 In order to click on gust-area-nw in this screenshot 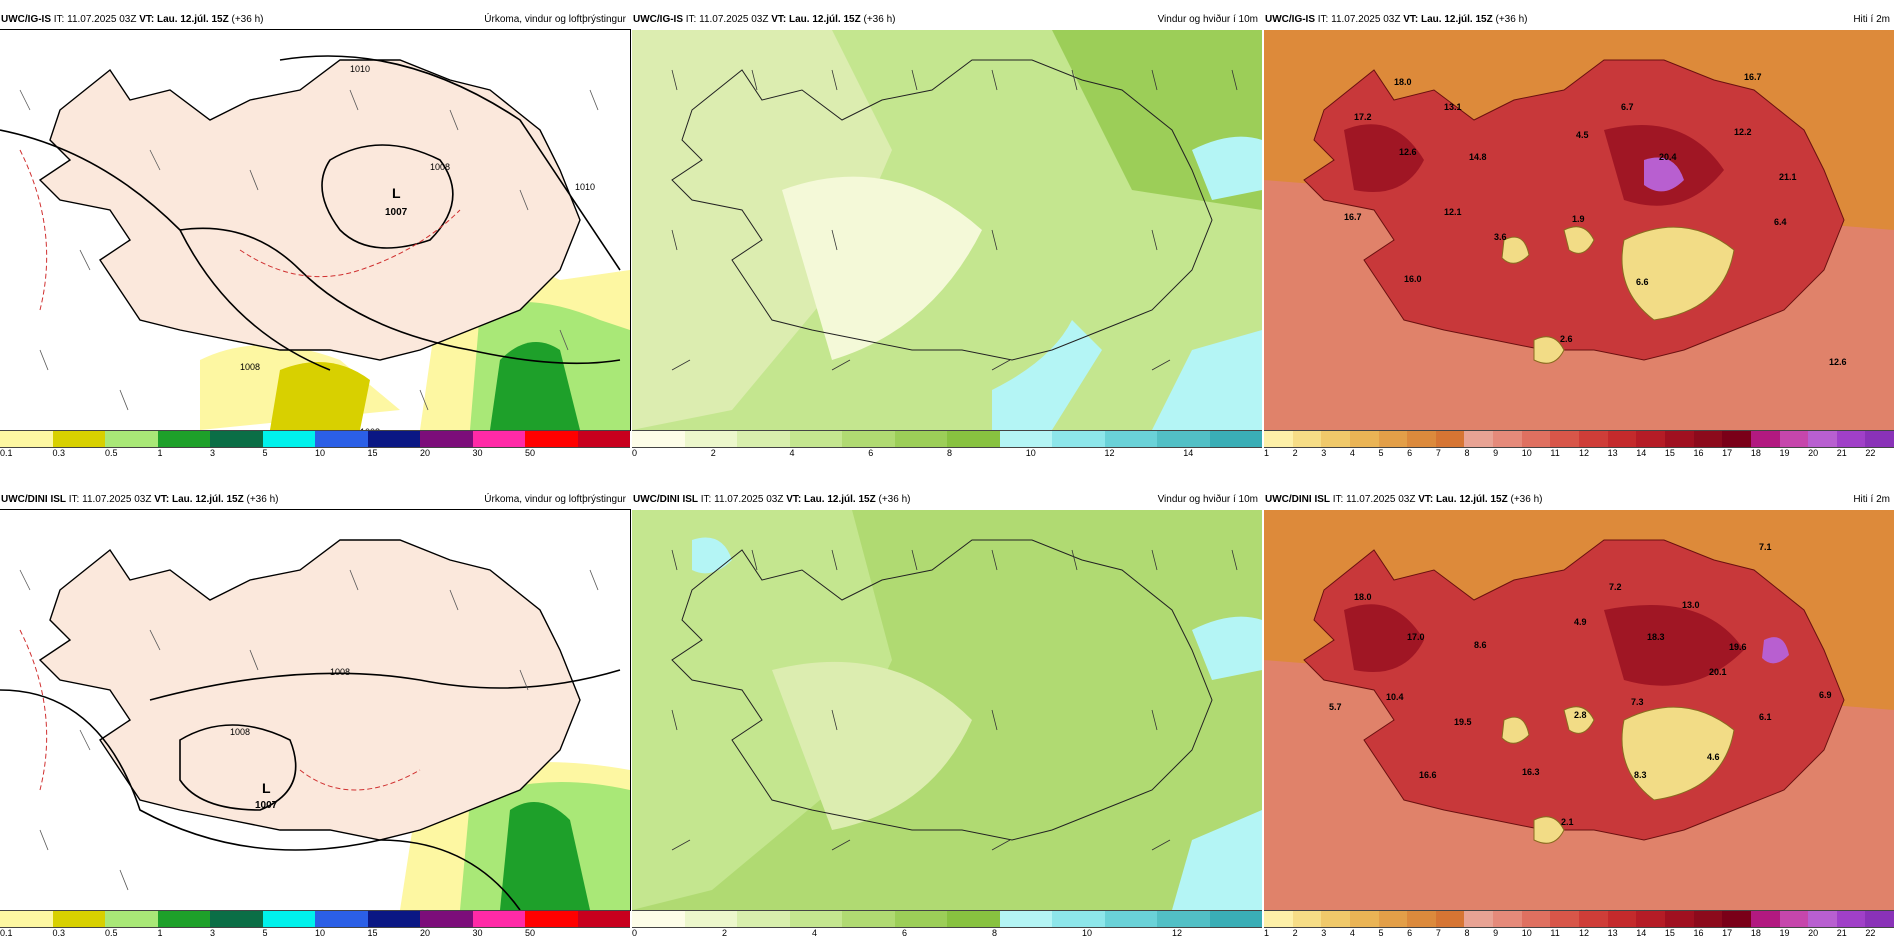, I will do `click(712, 555)`.